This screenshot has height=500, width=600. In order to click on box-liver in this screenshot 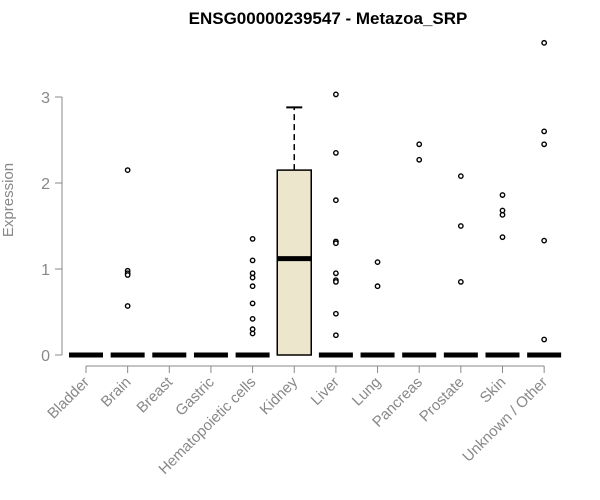, I will do `click(335, 224)`.